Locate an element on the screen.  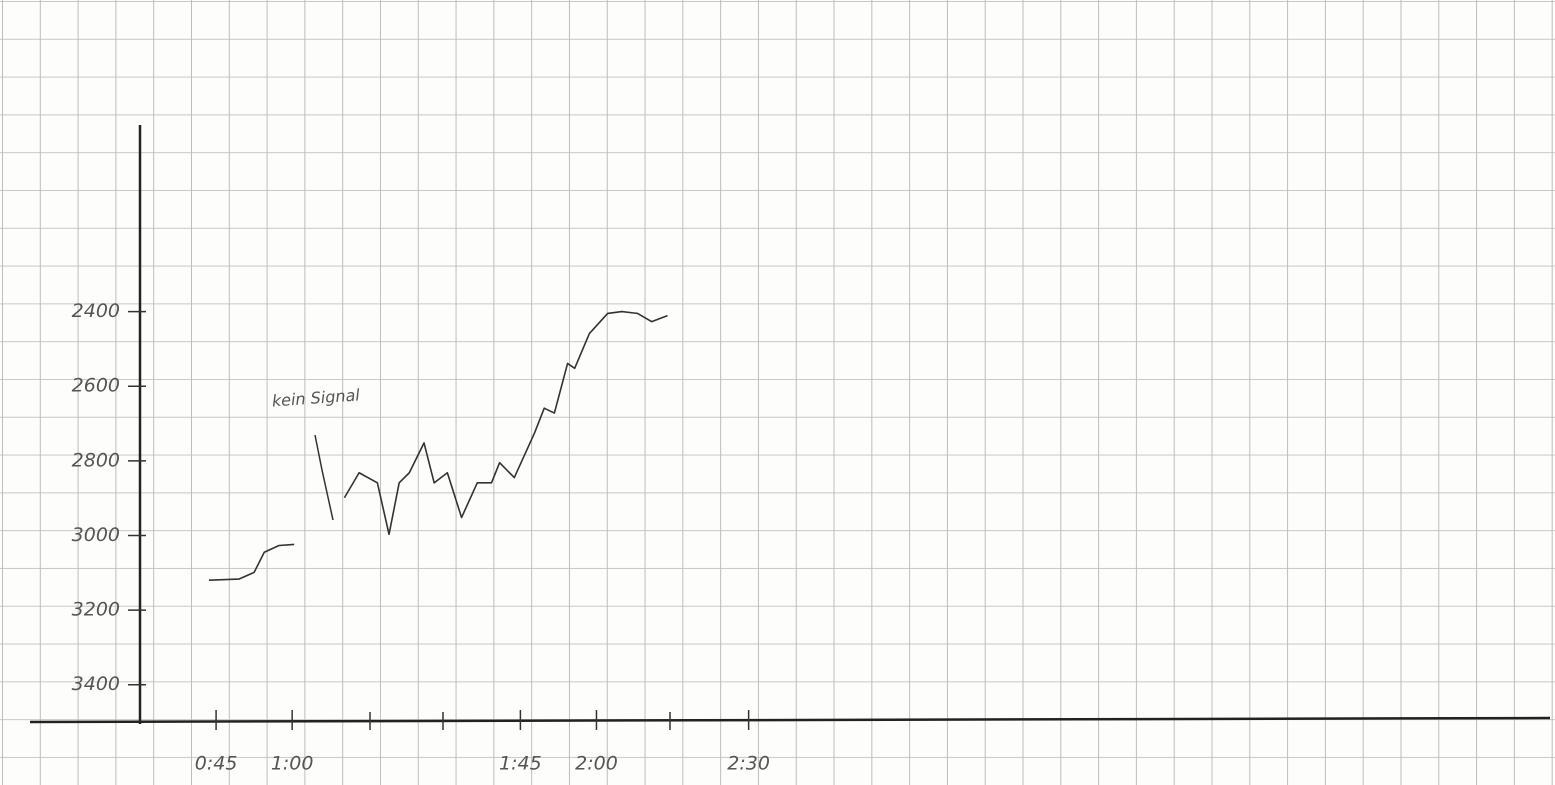
y-tick-label: 2600 is located at coordinates (96, 386).